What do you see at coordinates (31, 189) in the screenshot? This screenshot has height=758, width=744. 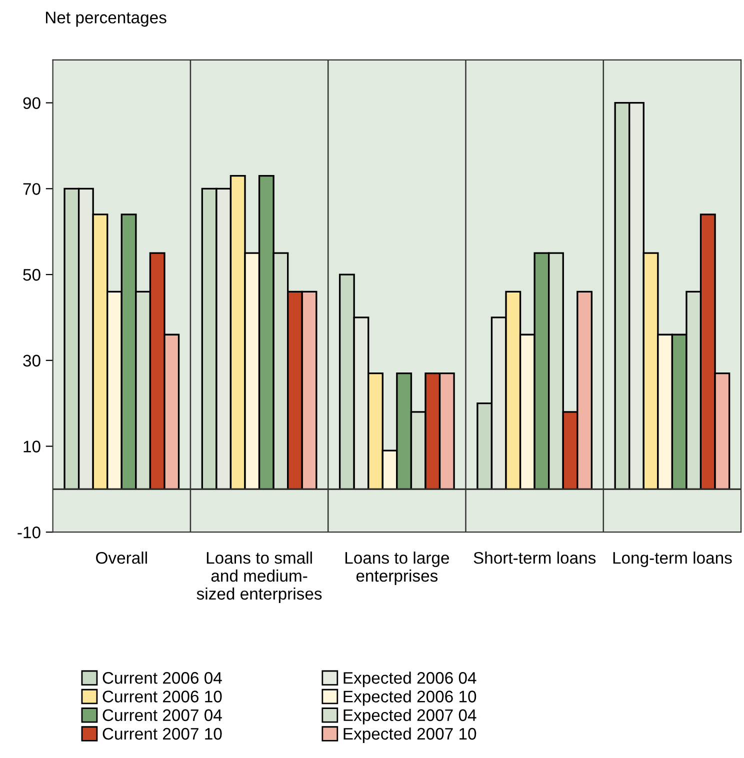 I see `y-tick-label: 70` at bounding box center [31, 189].